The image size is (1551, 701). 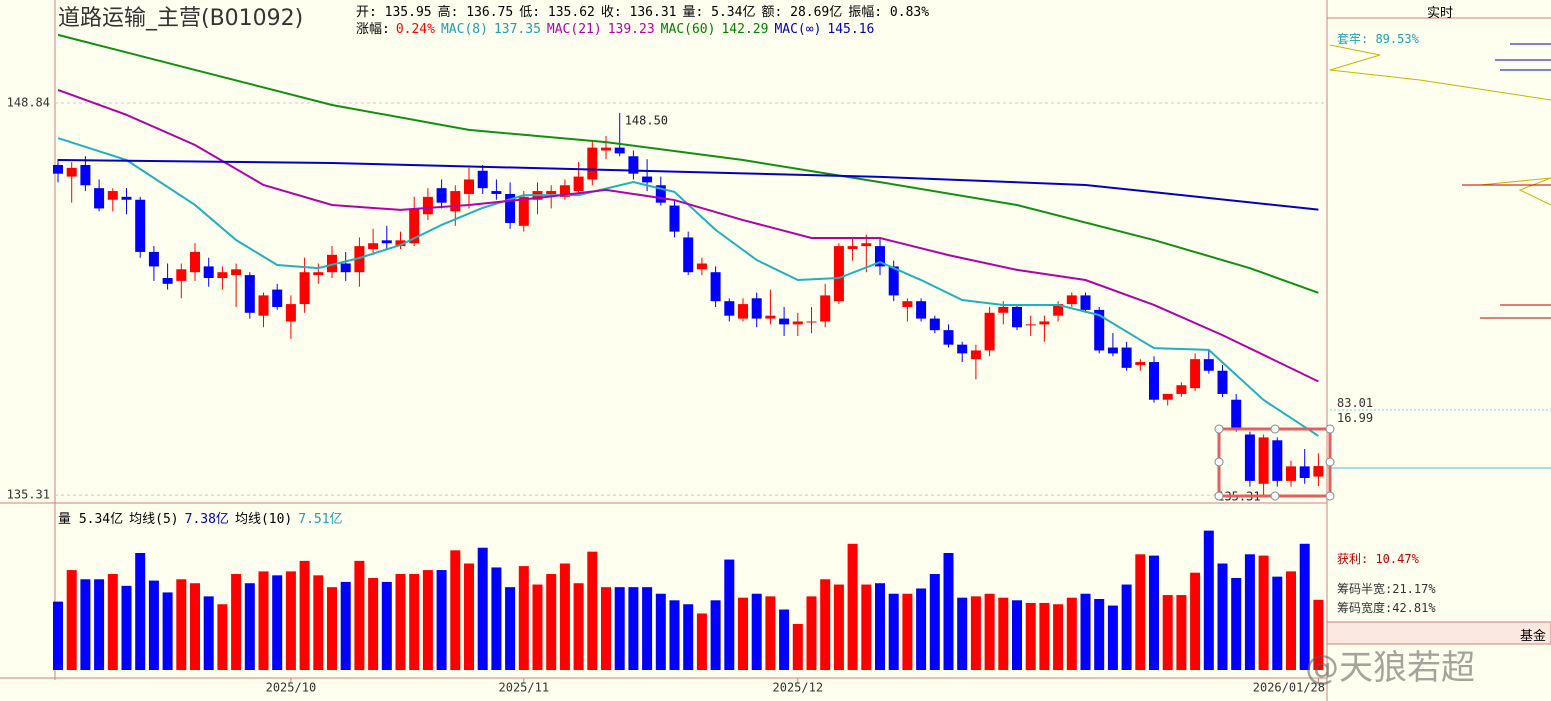 What do you see at coordinates (802, 12) in the screenshot?
I see `header-item: 额: 28.69亿` at bounding box center [802, 12].